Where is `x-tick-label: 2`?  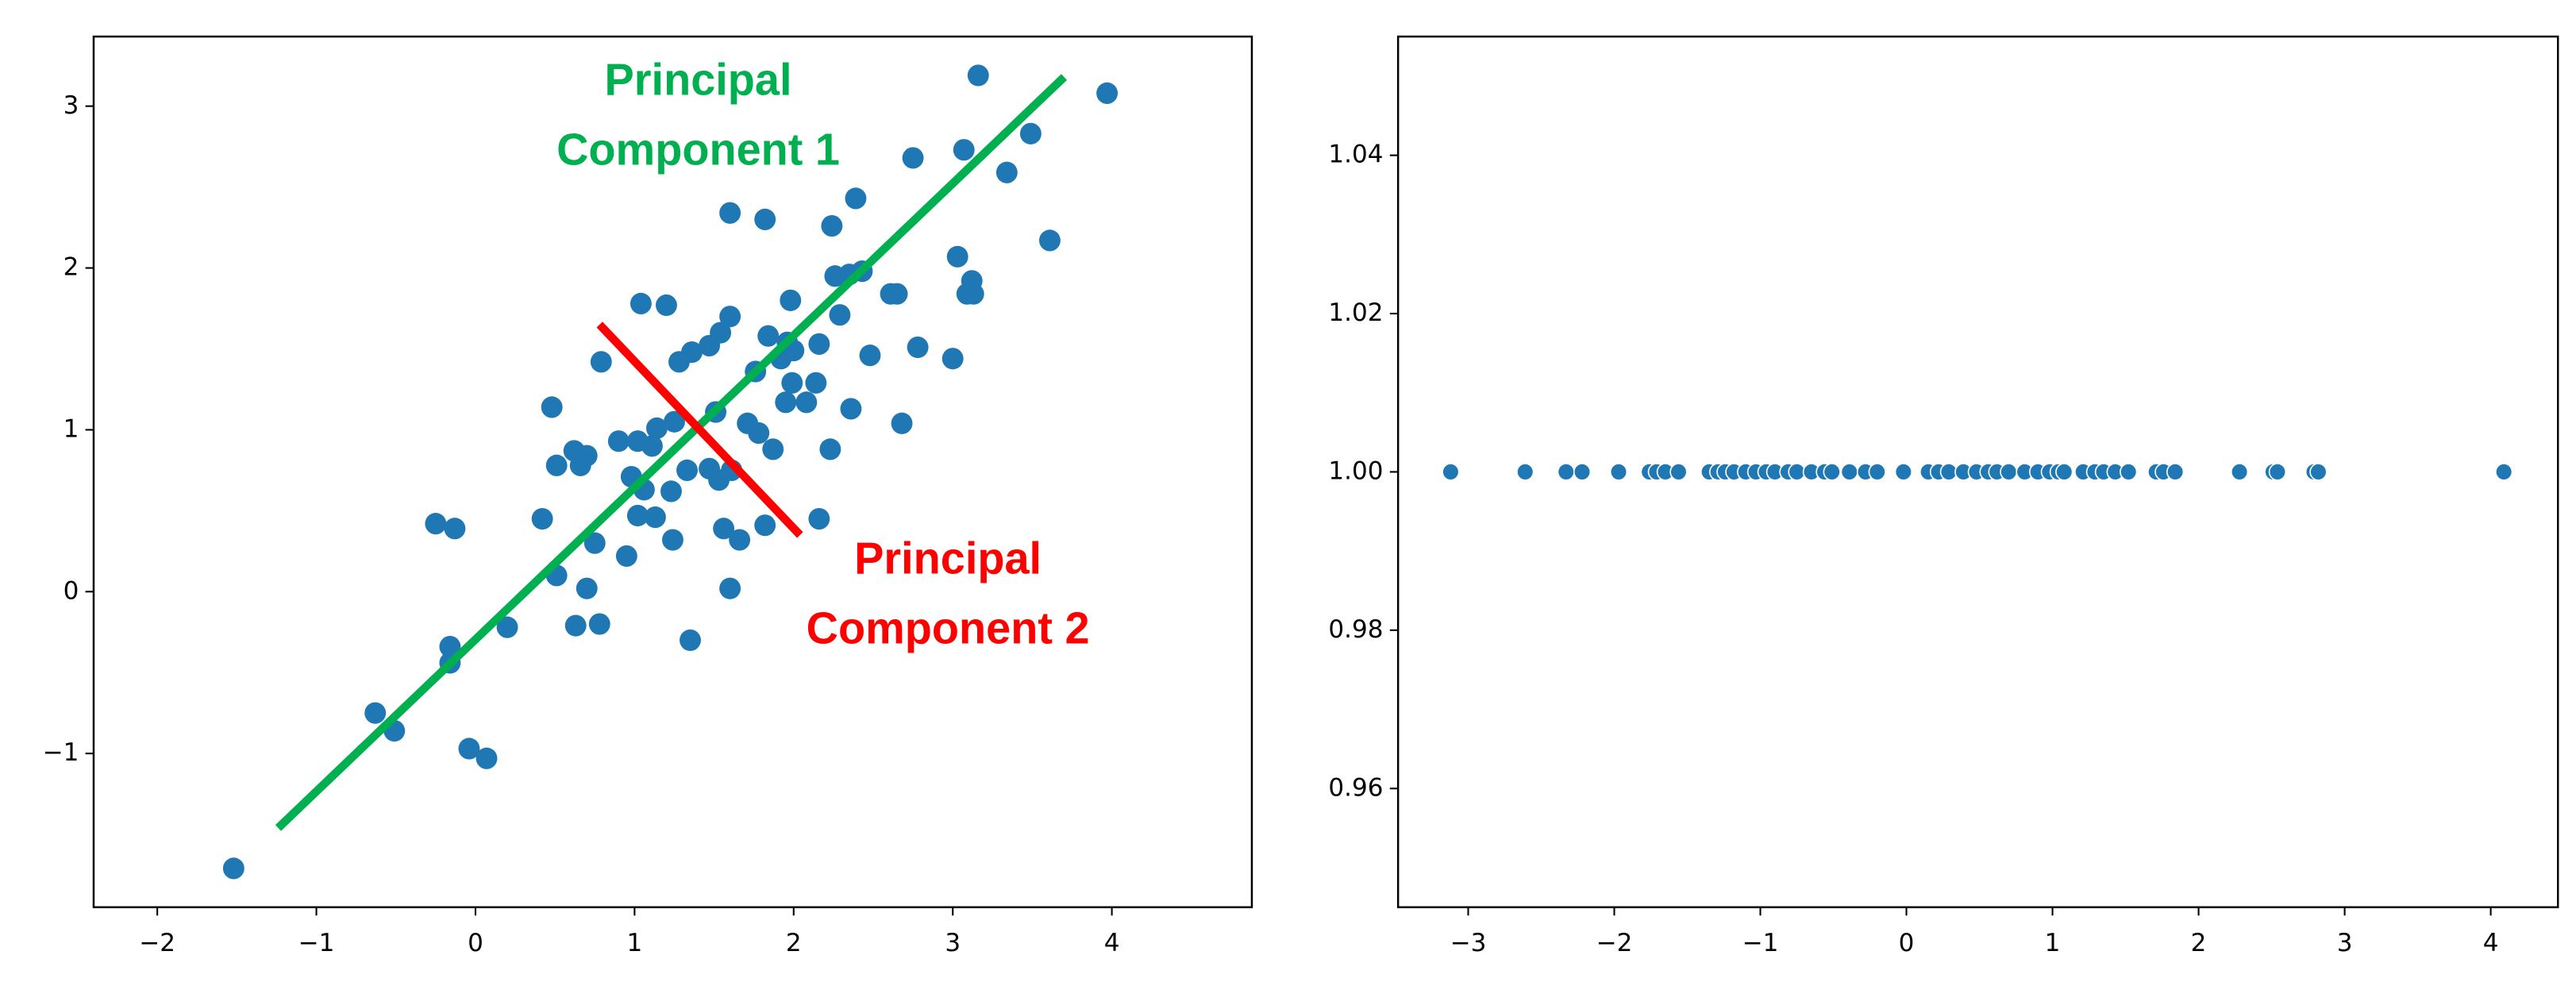
x-tick-label: 2 is located at coordinates (2199, 943).